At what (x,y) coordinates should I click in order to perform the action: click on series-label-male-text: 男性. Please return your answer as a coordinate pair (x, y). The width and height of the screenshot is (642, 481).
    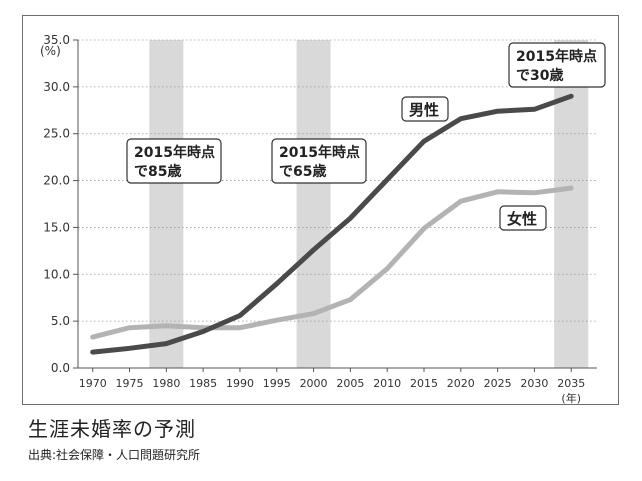
    Looking at the image, I should click on (424, 110).